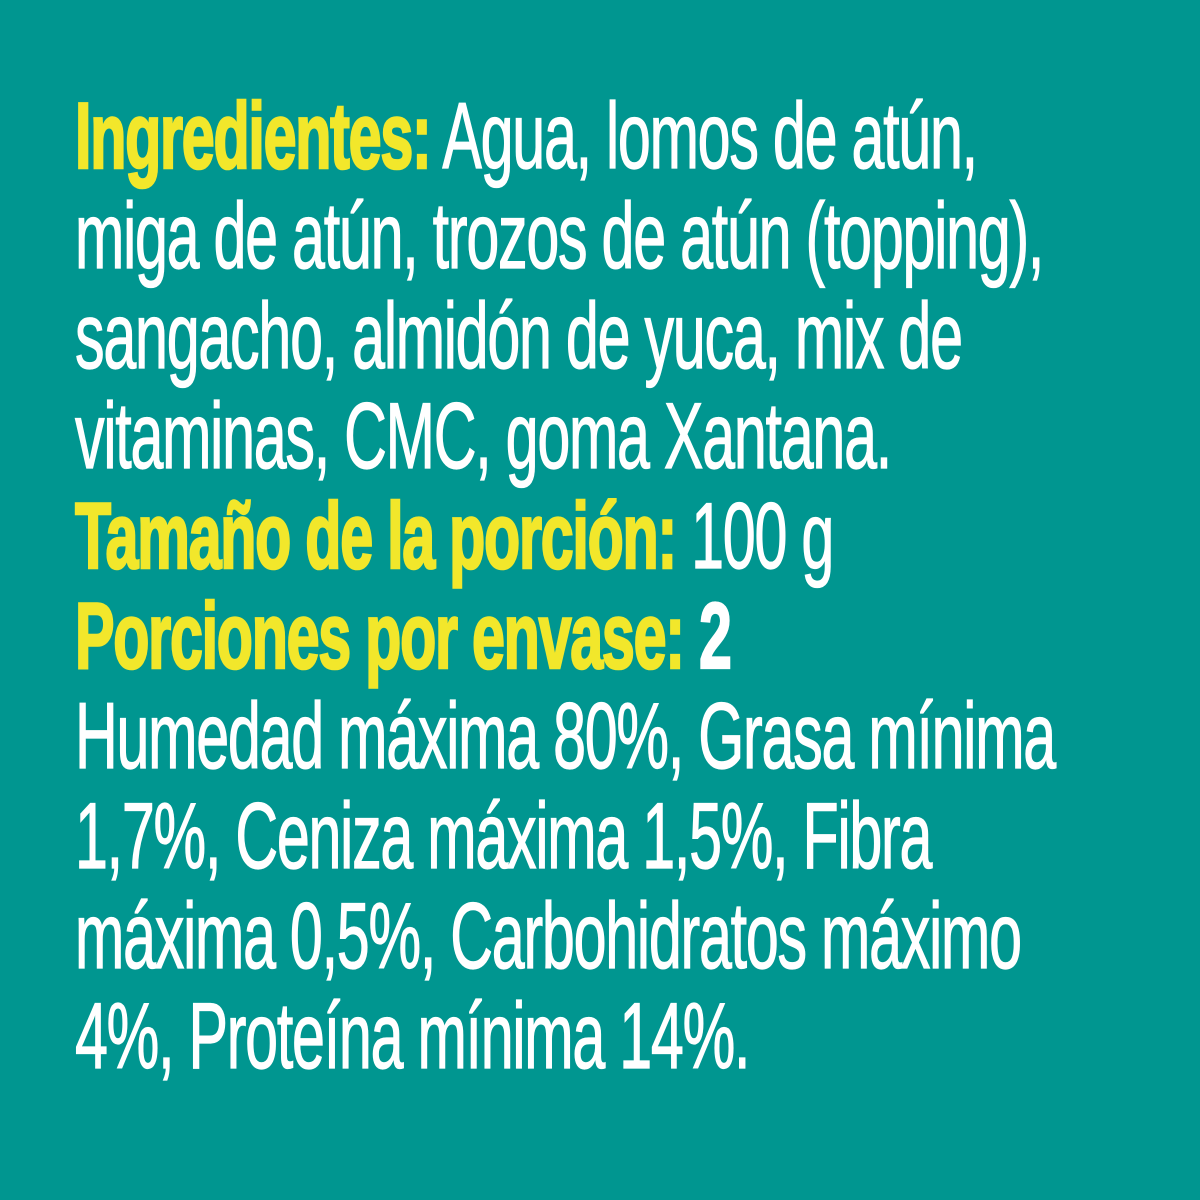 The width and height of the screenshot is (1200, 1200). I want to click on label-line-ingredients-2: miga de atún, trozos de atún (topping),, so click(560, 235).